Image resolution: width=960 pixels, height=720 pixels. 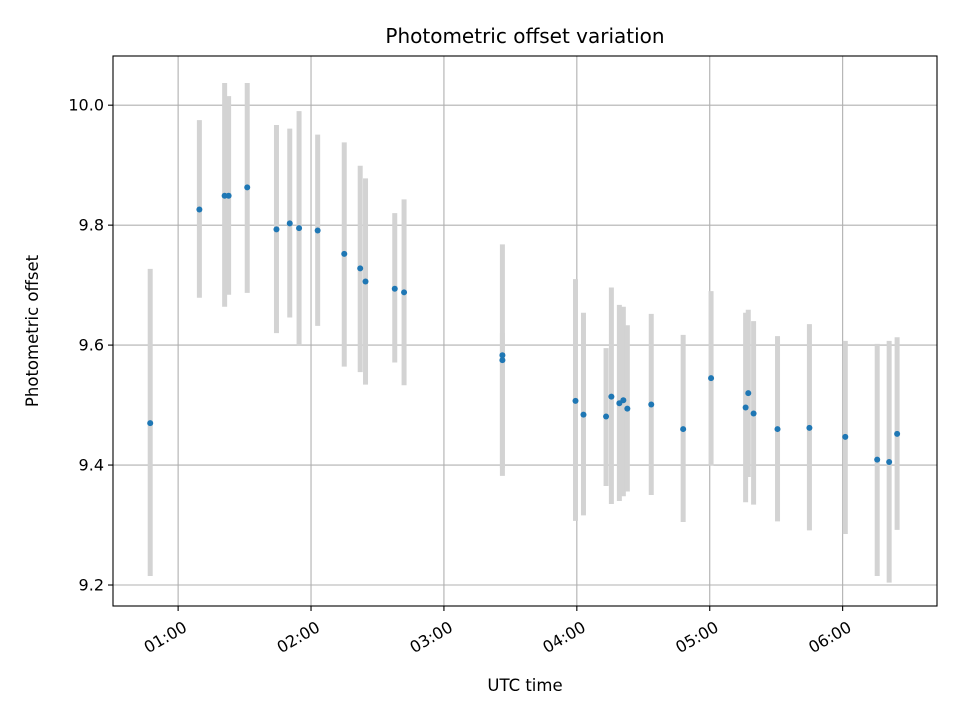 I want to click on x-axis-label: UTC time, so click(x=524, y=685).